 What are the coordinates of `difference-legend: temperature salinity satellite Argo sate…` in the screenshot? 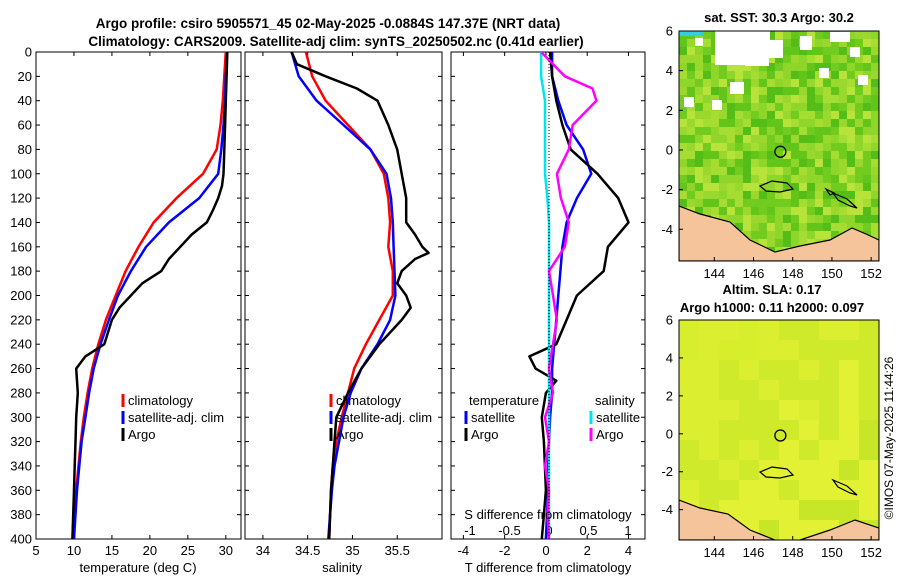 It's located at (552, 417).